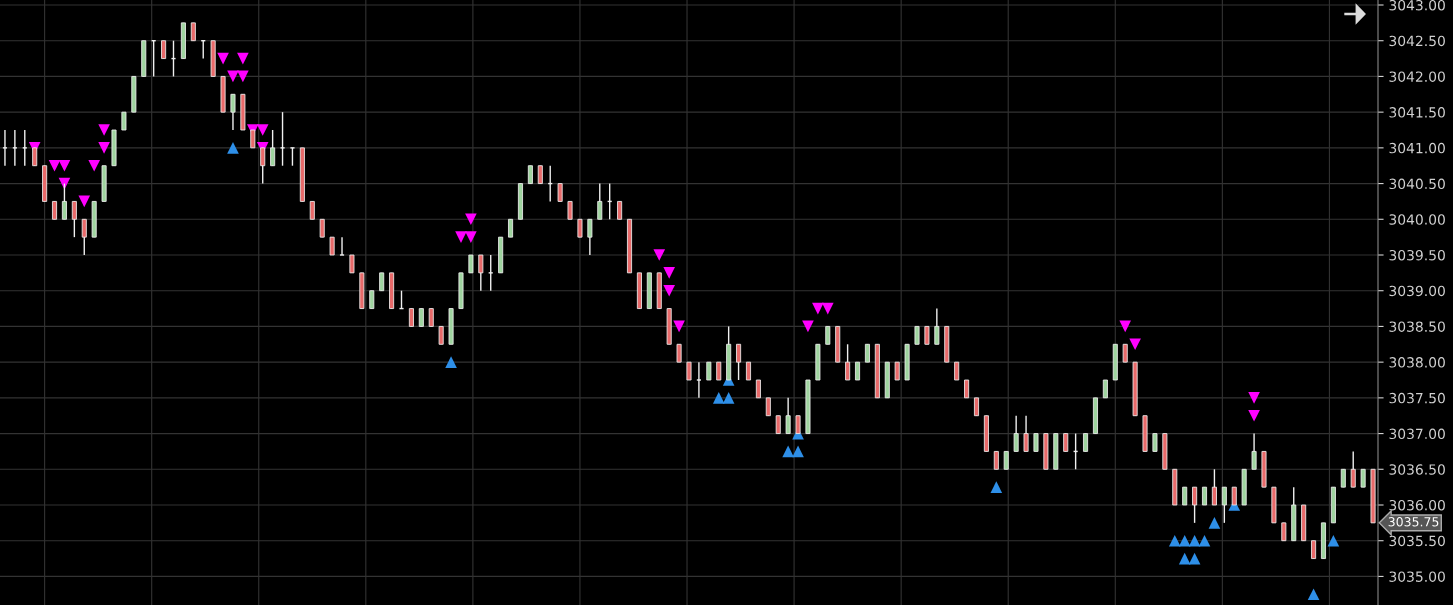 Image resolution: width=1453 pixels, height=605 pixels. I want to click on y-tick-label: 3037.50, so click(1417, 398).